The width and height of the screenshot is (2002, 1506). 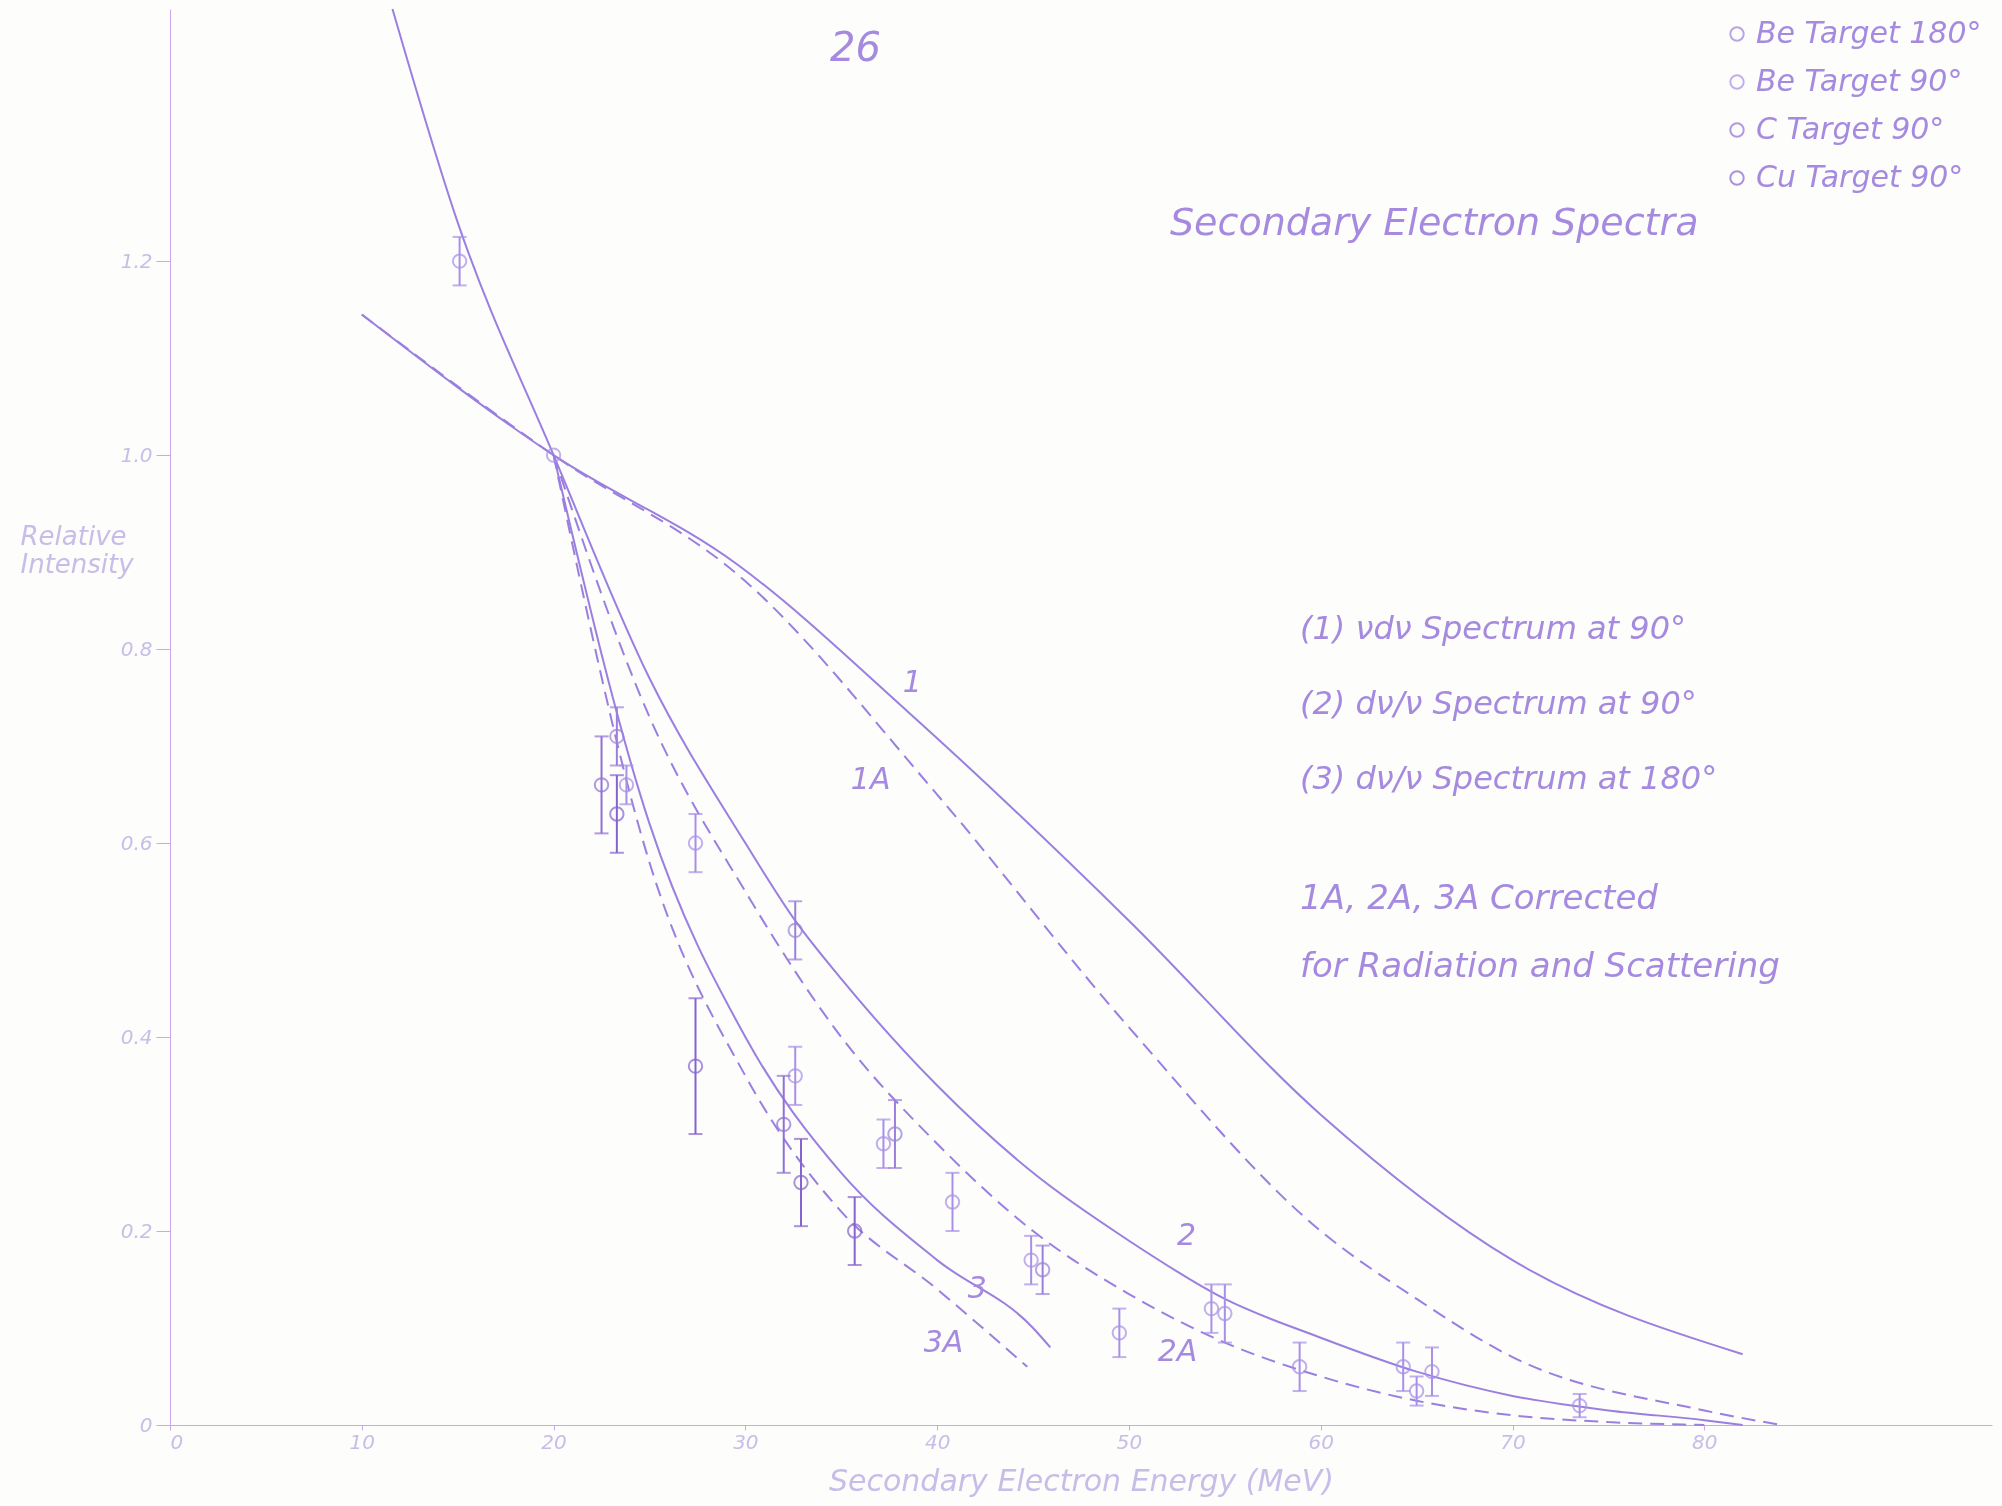 I want to click on y-tick-label: 0.4, so click(x=136, y=1036).